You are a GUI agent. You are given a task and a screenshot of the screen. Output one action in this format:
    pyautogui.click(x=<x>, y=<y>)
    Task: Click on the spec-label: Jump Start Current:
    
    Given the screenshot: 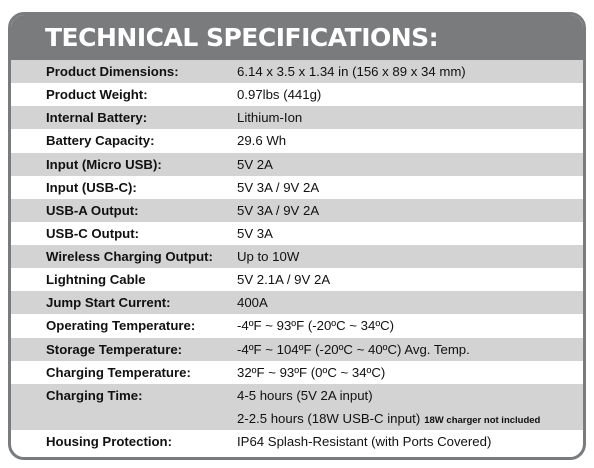 What is the action you would take?
    pyautogui.click(x=108, y=303)
    